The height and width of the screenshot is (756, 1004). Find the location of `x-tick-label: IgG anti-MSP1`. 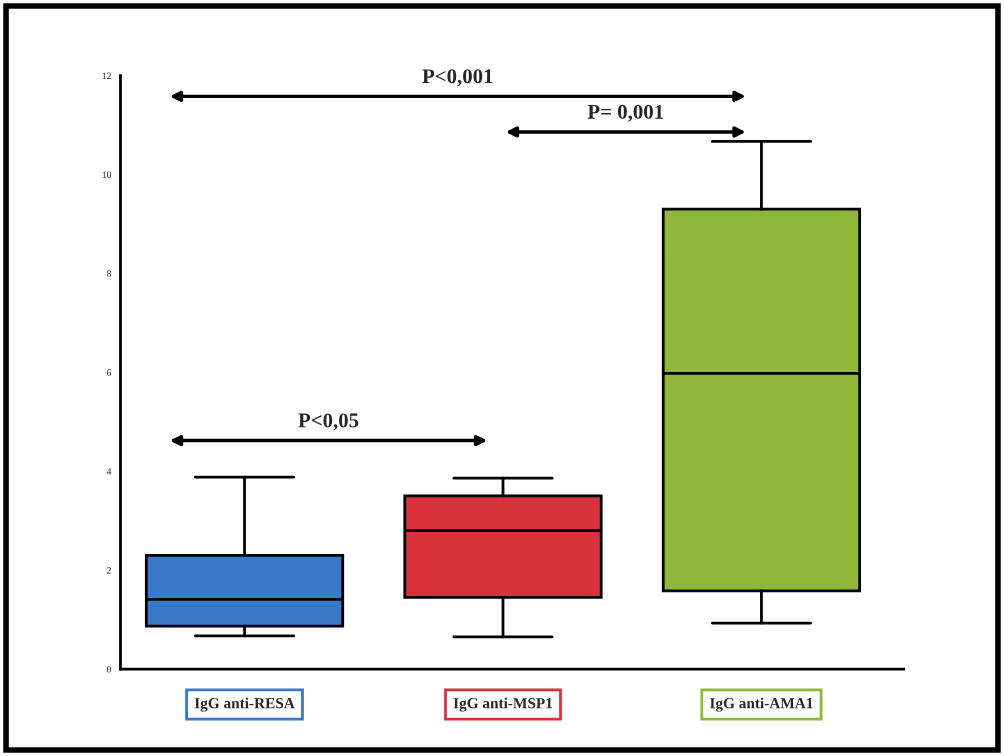

x-tick-label: IgG anti-MSP1 is located at coordinates (503, 704).